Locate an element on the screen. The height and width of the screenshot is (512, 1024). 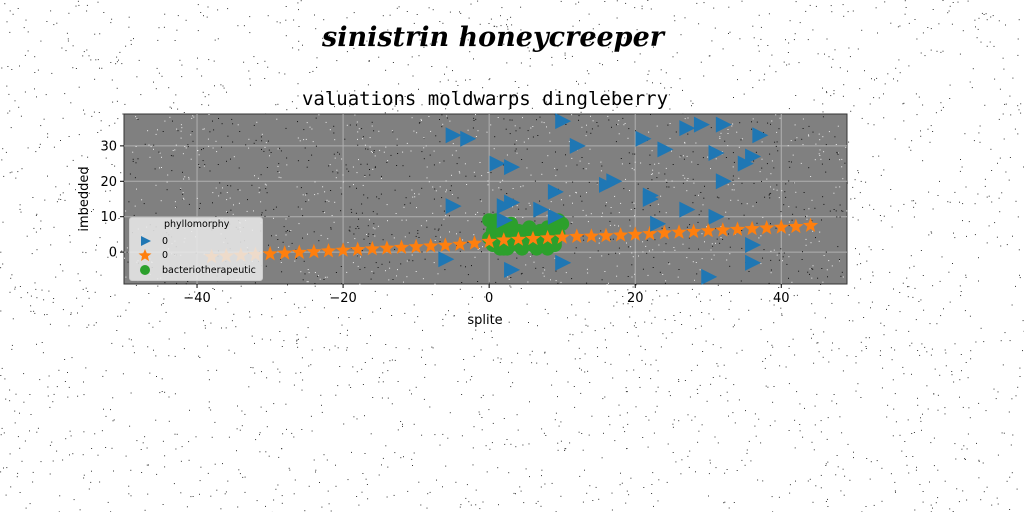
circle-marker-icon is located at coordinates (145, 270).